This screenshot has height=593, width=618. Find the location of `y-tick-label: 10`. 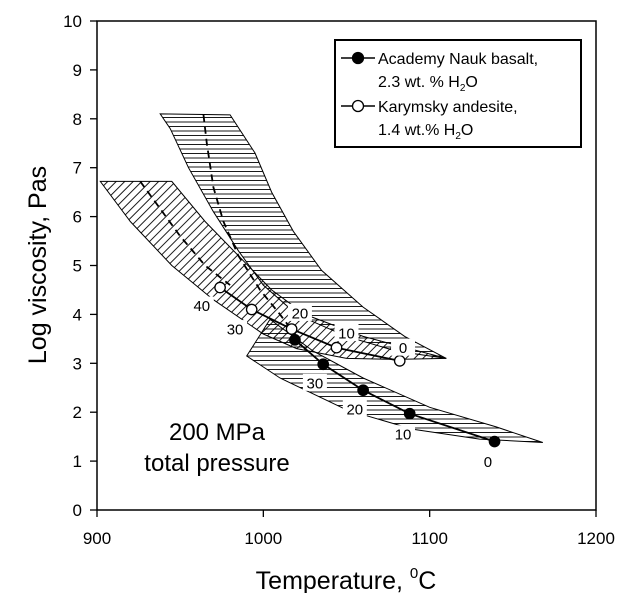

y-tick-label: 10 is located at coordinates (72, 21).